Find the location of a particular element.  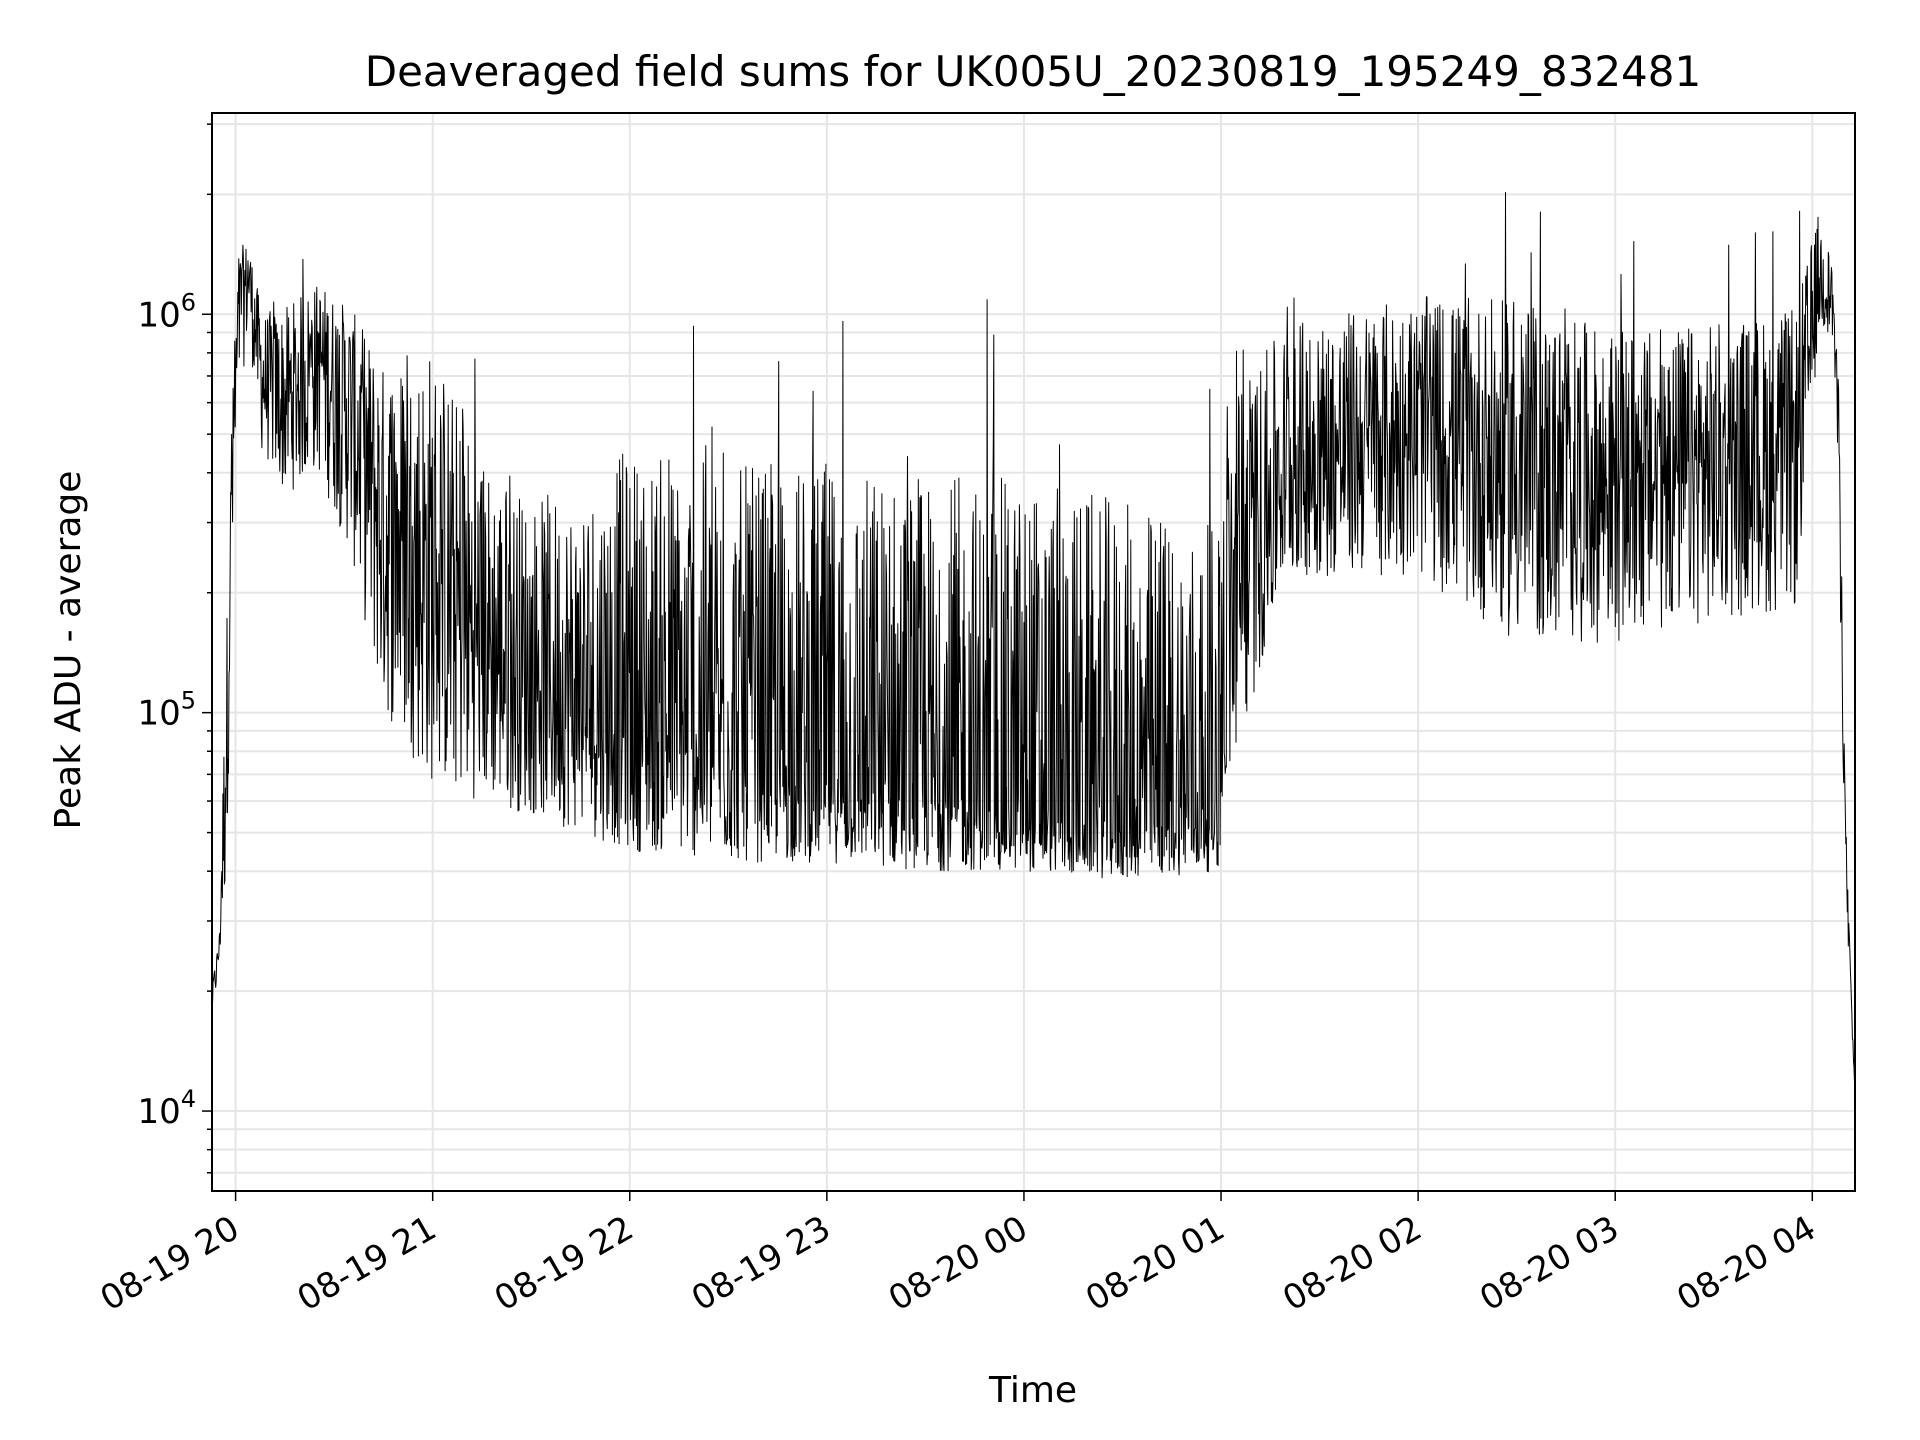

y-tick-label: 10⁴ is located at coordinates (166, 1108).